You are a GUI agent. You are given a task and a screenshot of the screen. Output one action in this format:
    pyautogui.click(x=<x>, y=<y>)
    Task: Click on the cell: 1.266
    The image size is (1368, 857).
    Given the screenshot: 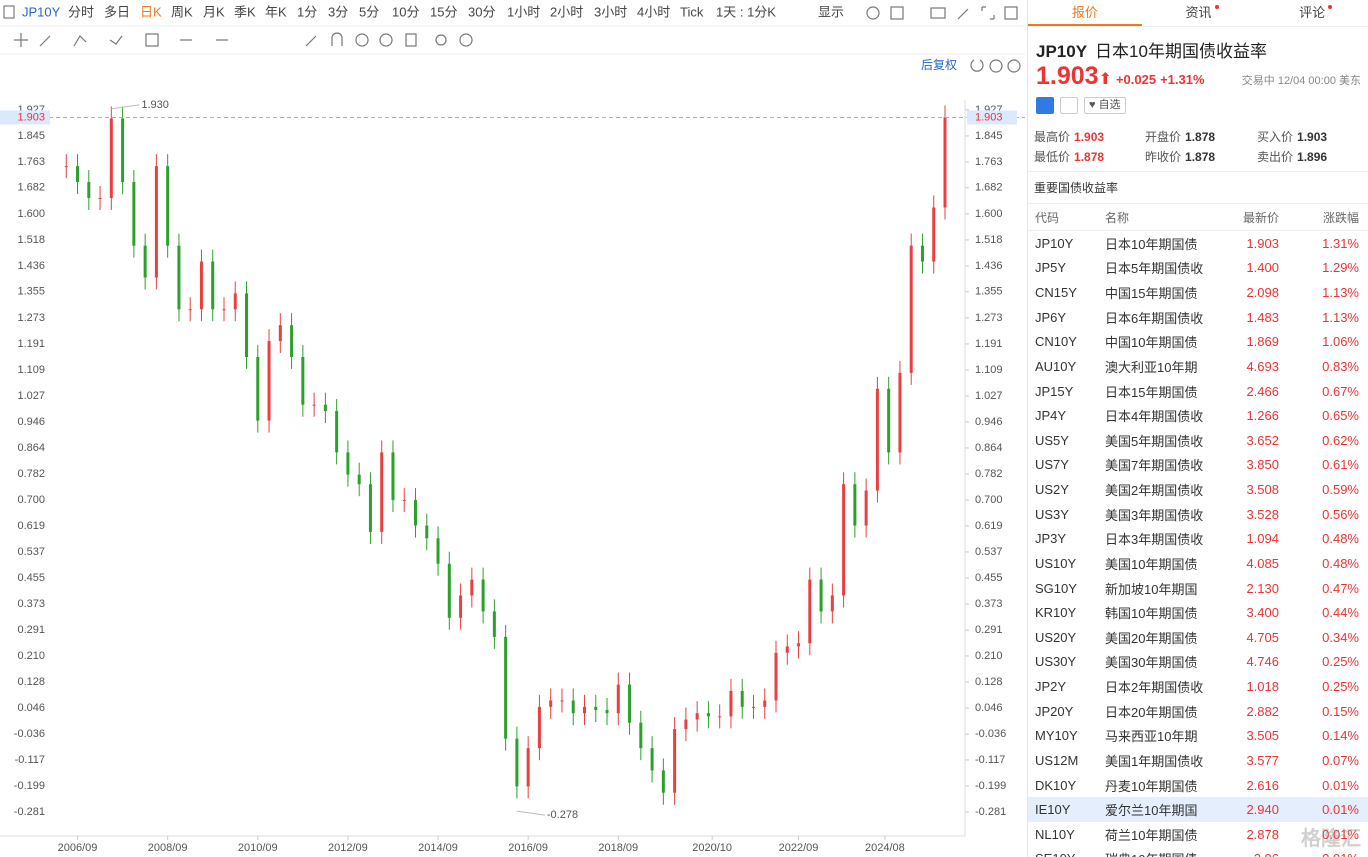 What is the action you would take?
    pyautogui.click(x=1262, y=416)
    